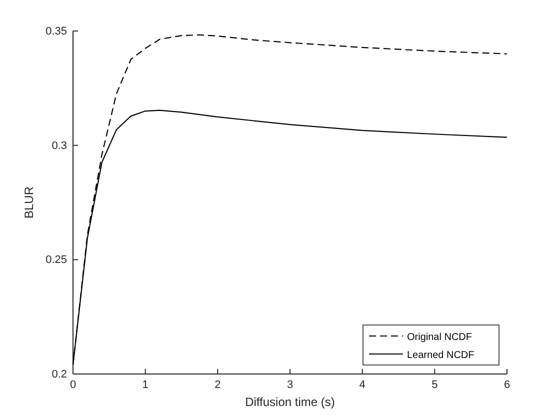 The image size is (560, 420). Describe the element at coordinates (435, 384) in the screenshot. I see `x-tick-label: 5` at that location.